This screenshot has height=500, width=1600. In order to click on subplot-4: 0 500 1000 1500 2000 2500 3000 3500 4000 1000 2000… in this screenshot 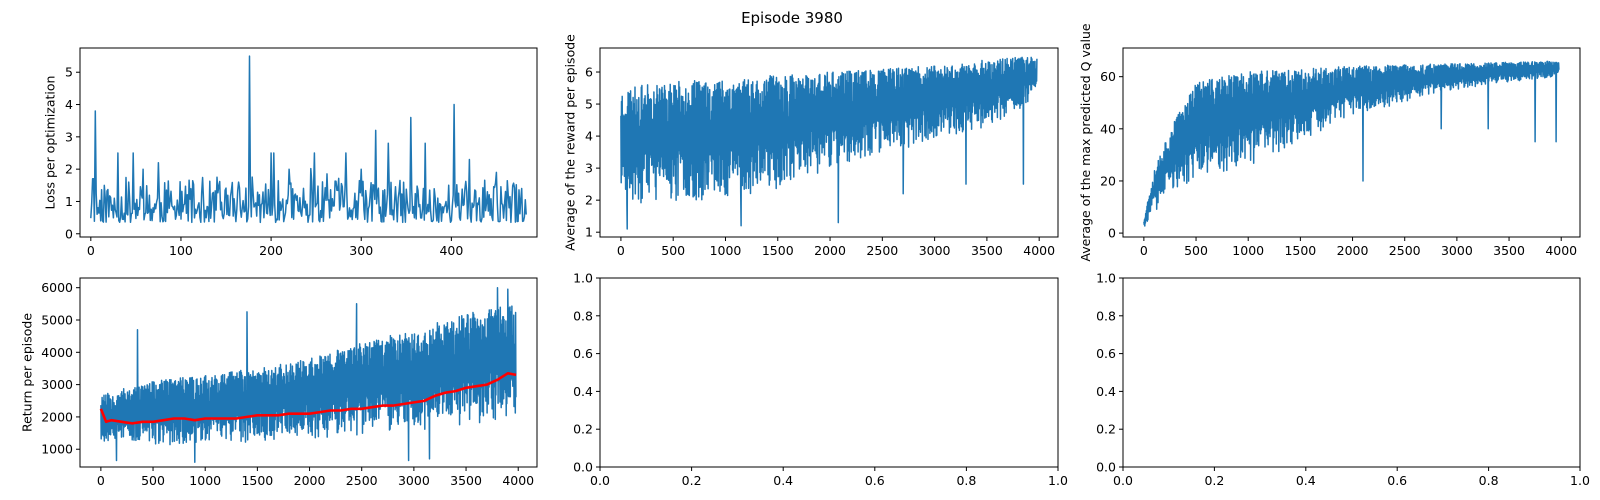, I will do `click(279, 382)`.